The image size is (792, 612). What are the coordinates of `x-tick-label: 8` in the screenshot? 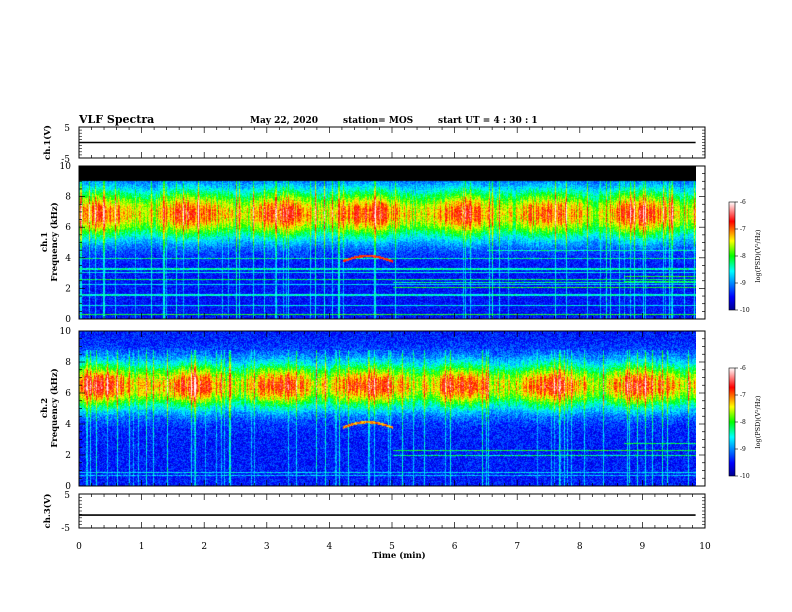 It's located at (580, 547).